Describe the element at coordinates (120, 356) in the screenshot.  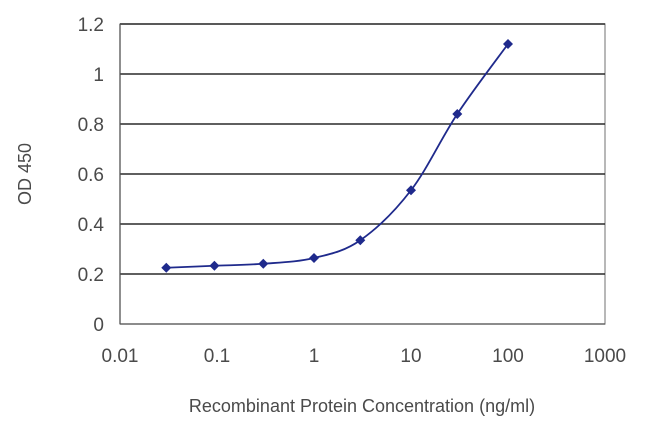
I see `x-tick-label: 0.01` at that location.